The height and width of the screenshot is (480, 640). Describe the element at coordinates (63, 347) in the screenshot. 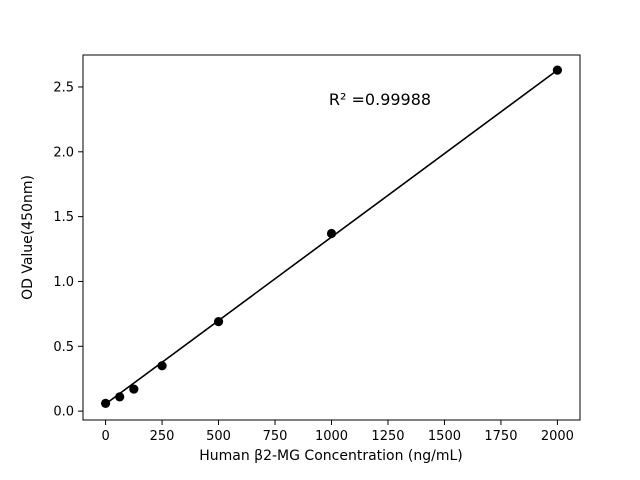

I see `y-tick-label: 0.5` at that location.